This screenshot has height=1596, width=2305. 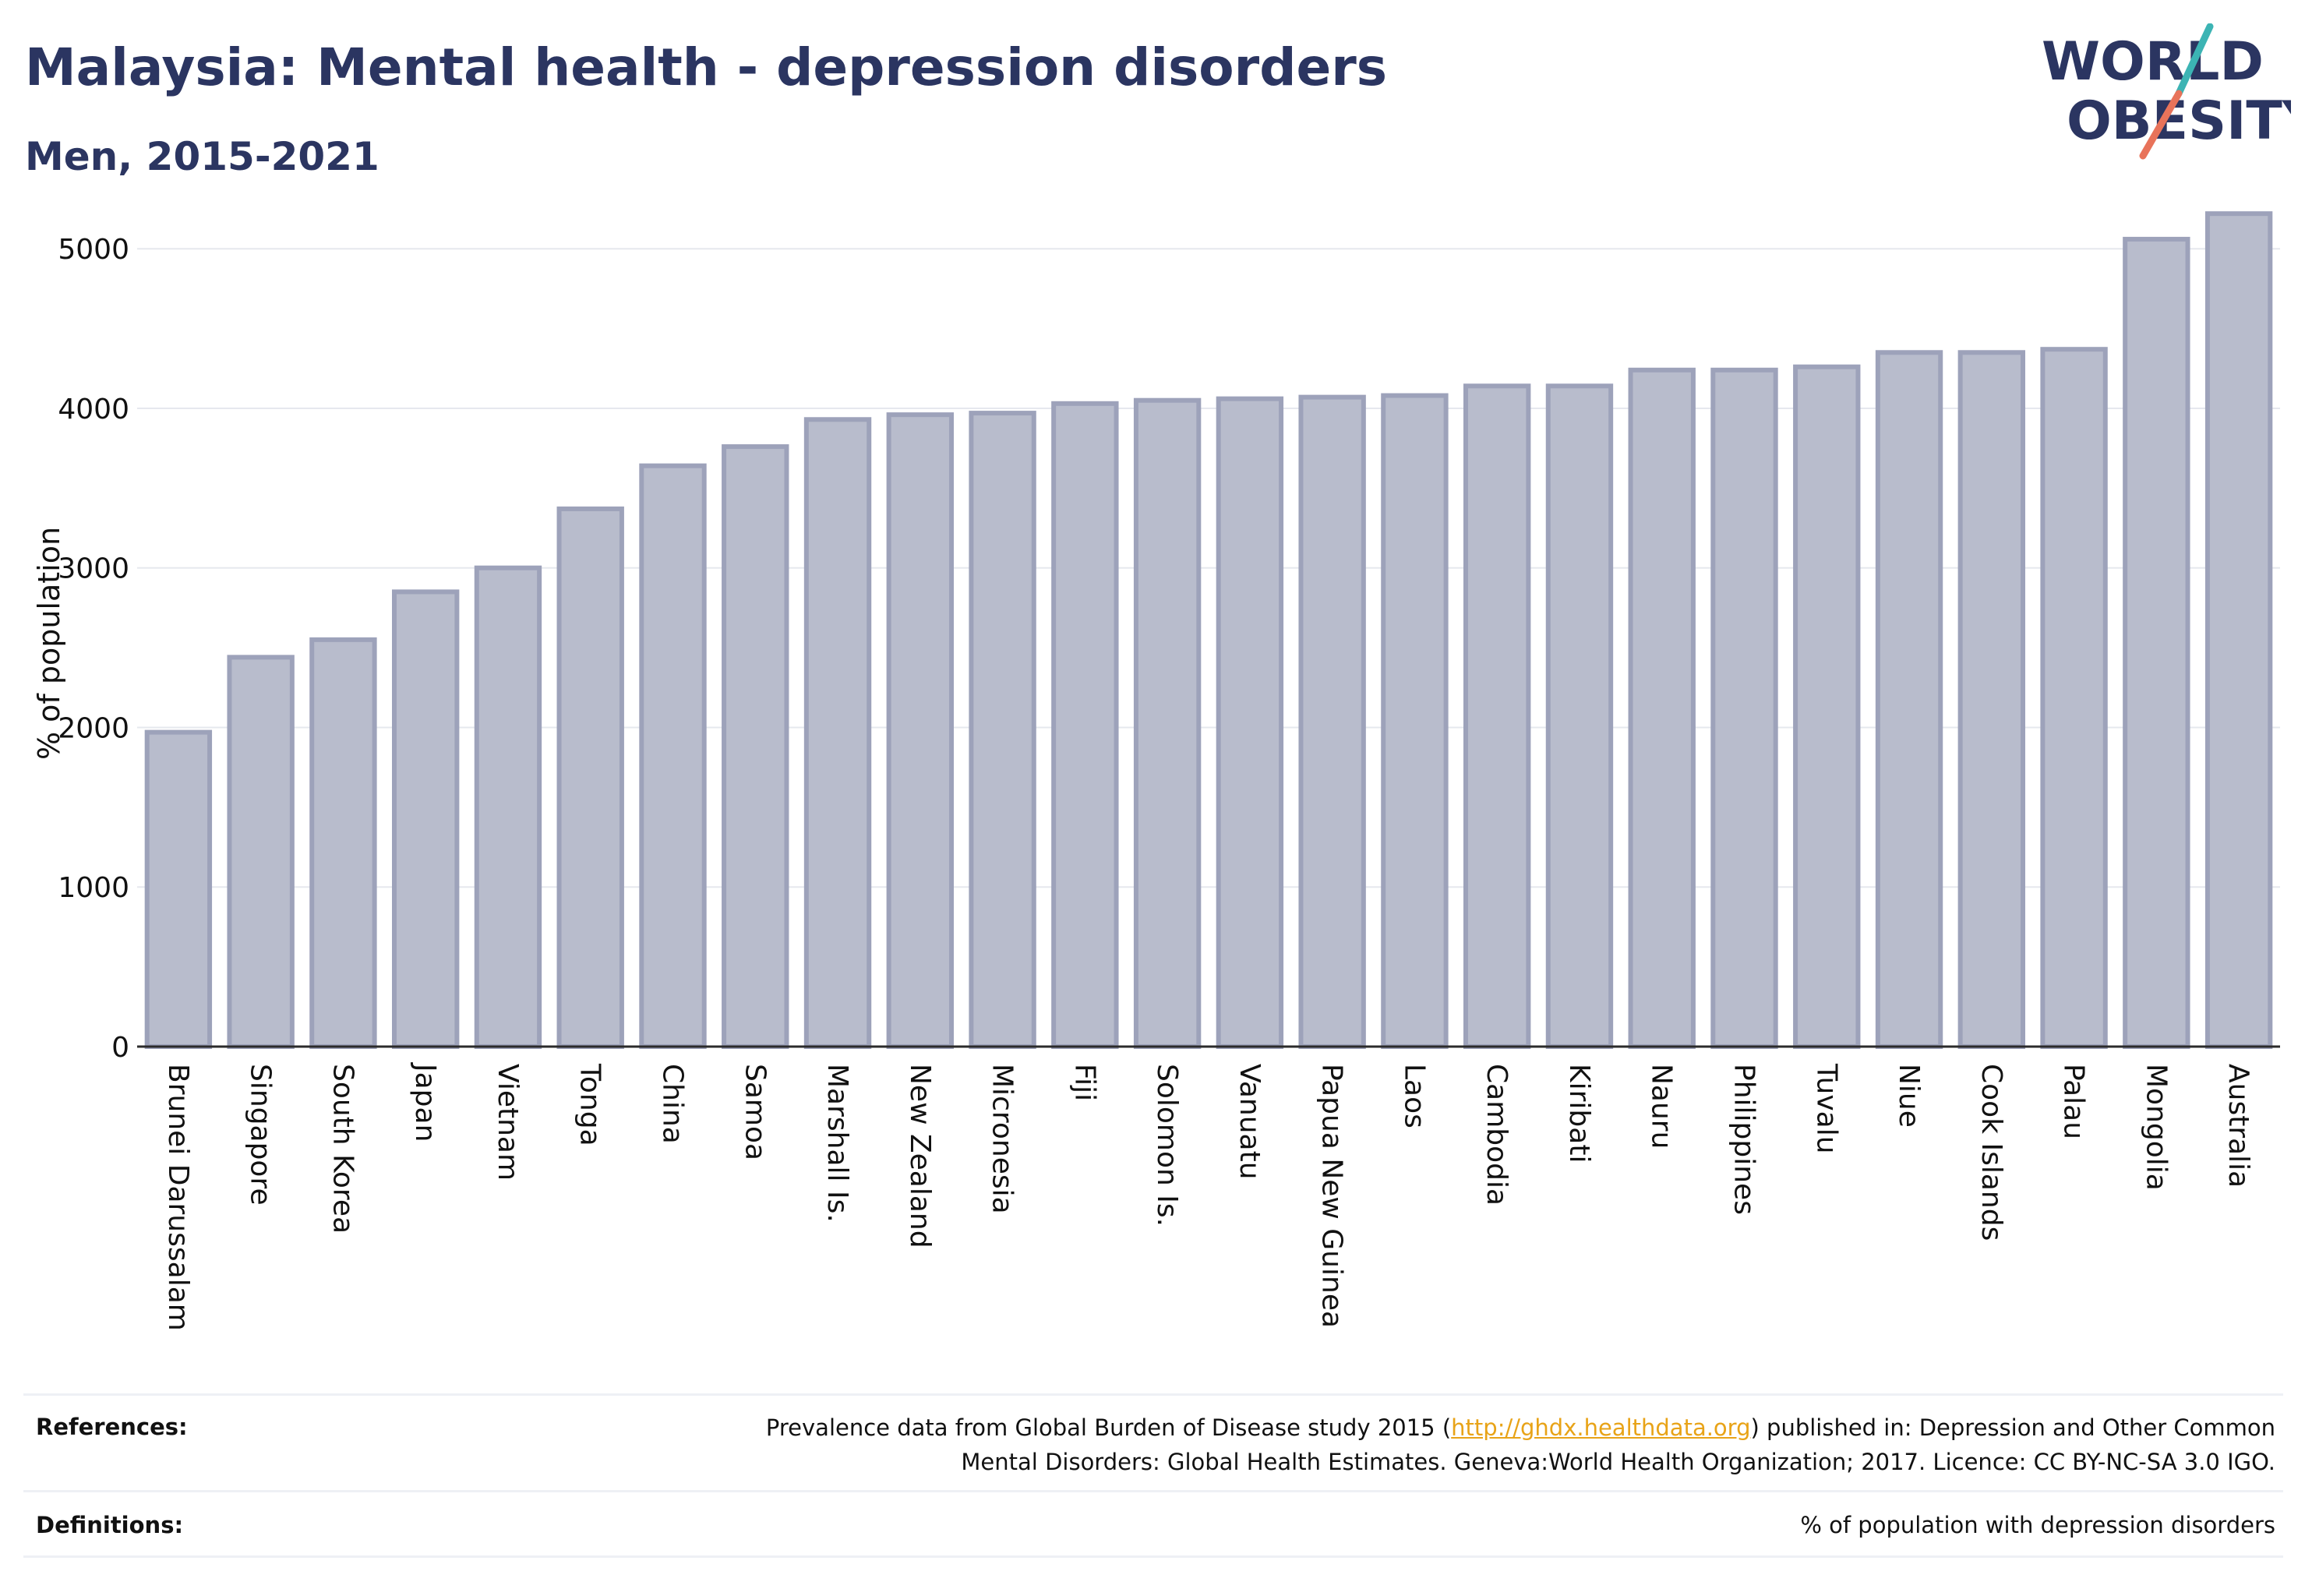 I want to click on references-link: http://ghdx.healthdata.org, so click(x=1601, y=1427).